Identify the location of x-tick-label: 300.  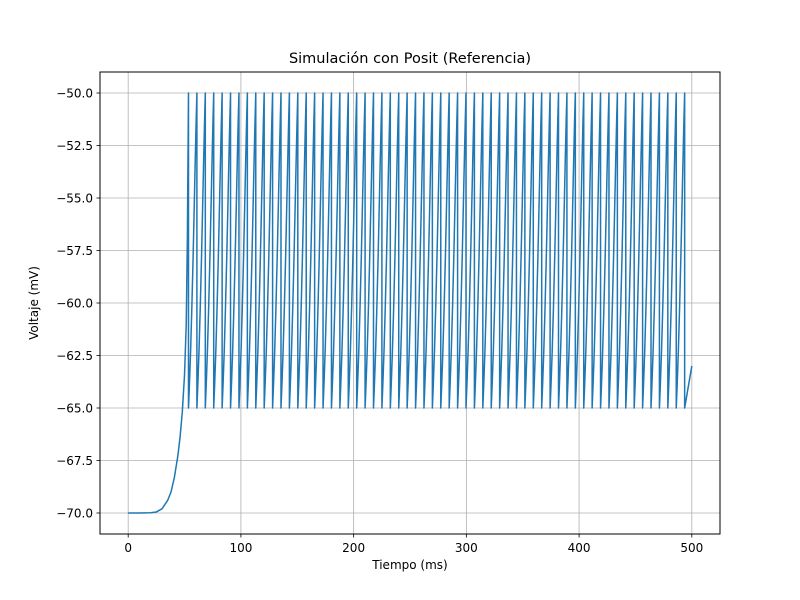
(466, 548).